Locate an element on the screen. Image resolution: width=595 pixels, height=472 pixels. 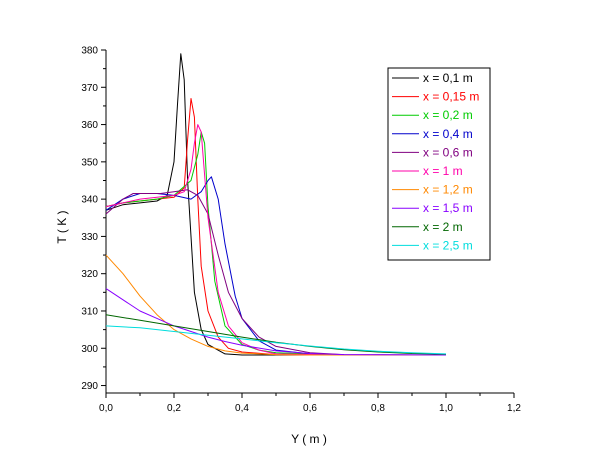
legend-label: x = 0,6 m is located at coordinates (448, 152).